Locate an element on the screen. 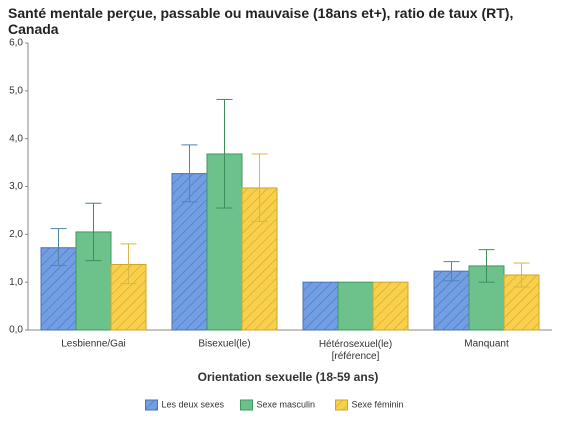  legend-label: Sexe masculin is located at coordinates (286, 404).